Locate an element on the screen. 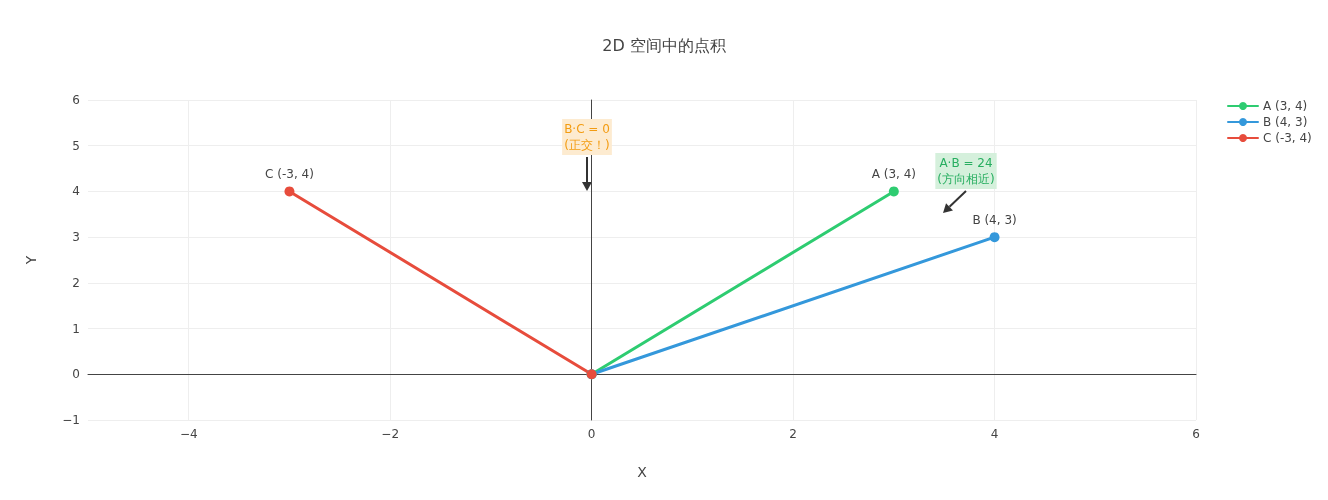  annotation: B·C = 0 (正交！) is located at coordinates (587, 137).